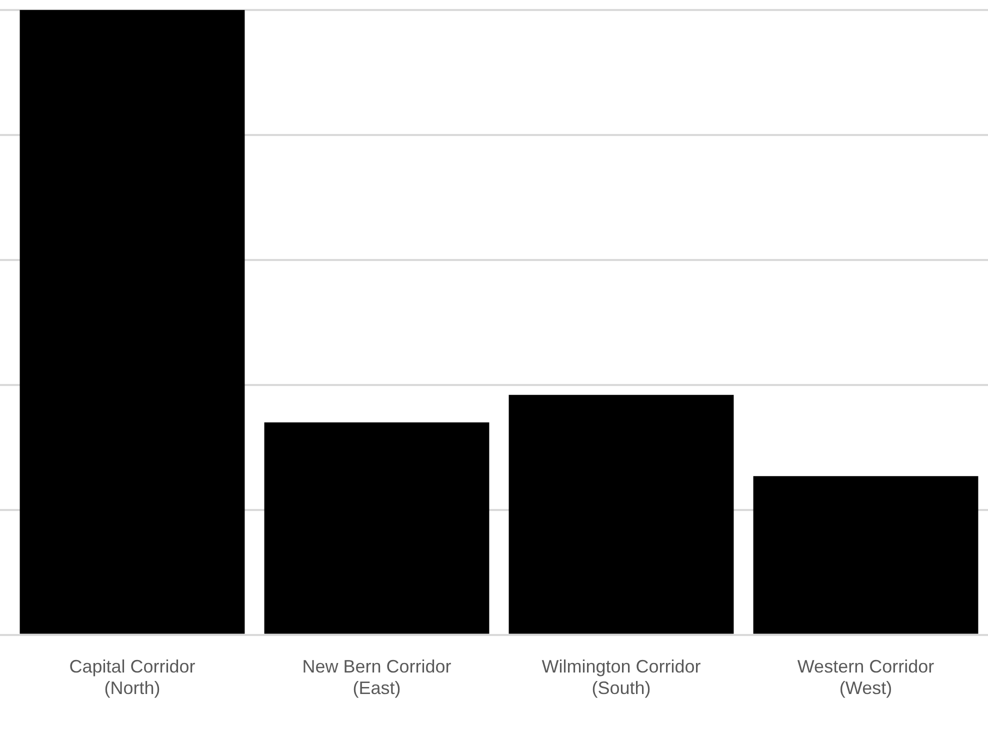 The width and height of the screenshot is (988, 734). What do you see at coordinates (865, 677) in the screenshot?
I see `x-tick-label: Western Corridor (West)` at bounding box center [865, 677].